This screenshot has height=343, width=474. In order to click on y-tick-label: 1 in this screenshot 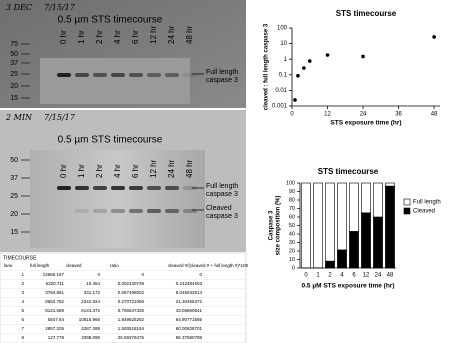, I will do `click(286, 60)`.